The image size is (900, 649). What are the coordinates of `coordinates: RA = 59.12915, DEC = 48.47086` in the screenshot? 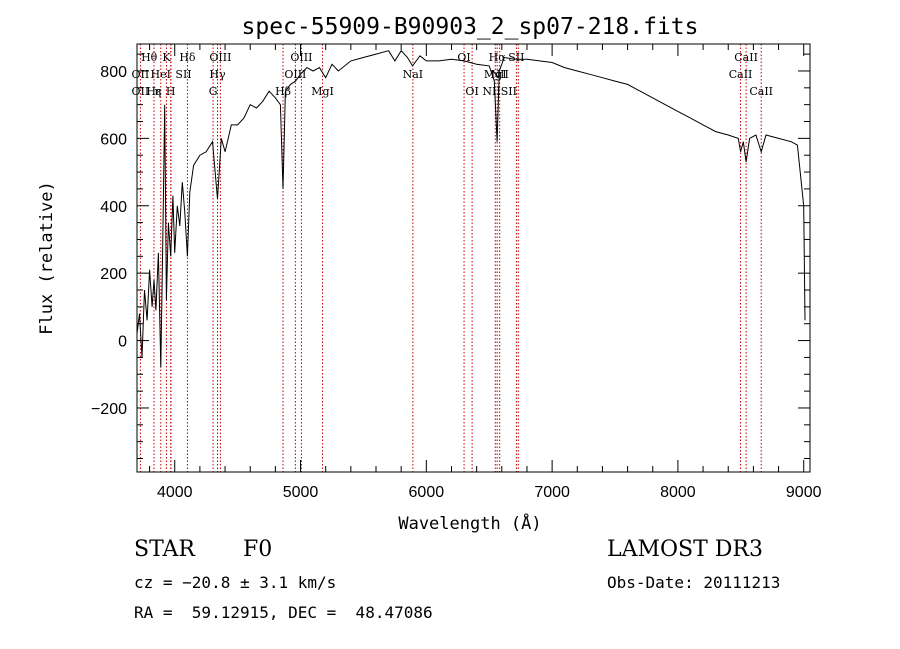 It's located at (283, 612).